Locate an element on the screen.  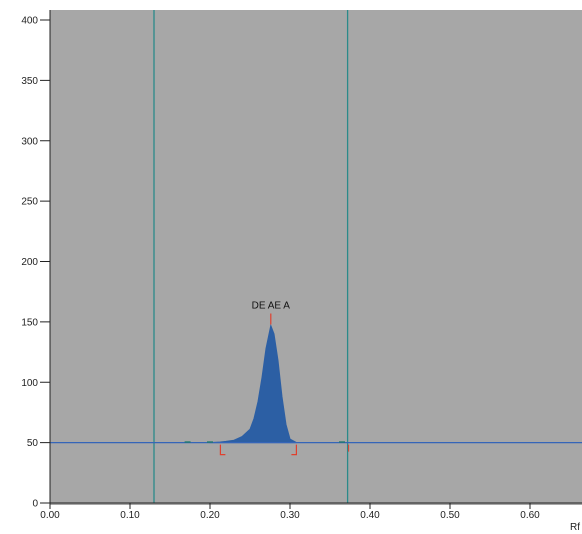
y-tick-label-0: 0 is located at coordinates (35, 504).